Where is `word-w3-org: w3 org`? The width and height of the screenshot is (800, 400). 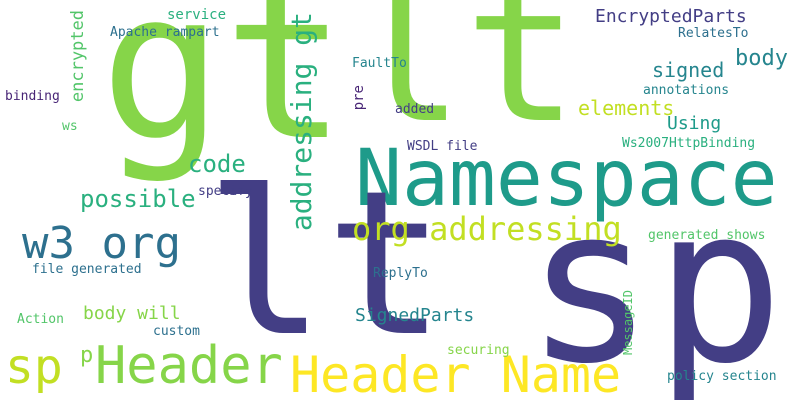
word-w3-org: w3 org is located at coordinates (101, 243).